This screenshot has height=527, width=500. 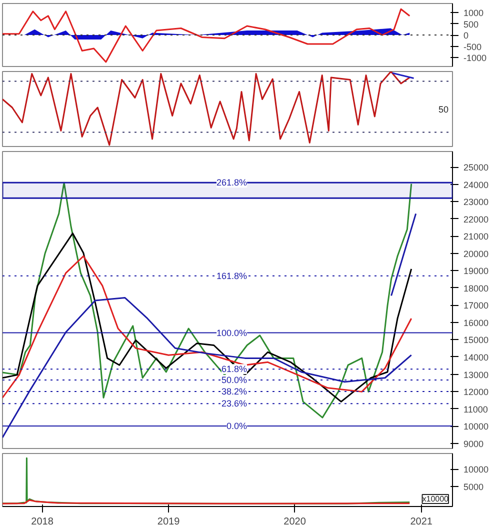 I want to click on annotation: 61.8%, so click(x=235, y=369).